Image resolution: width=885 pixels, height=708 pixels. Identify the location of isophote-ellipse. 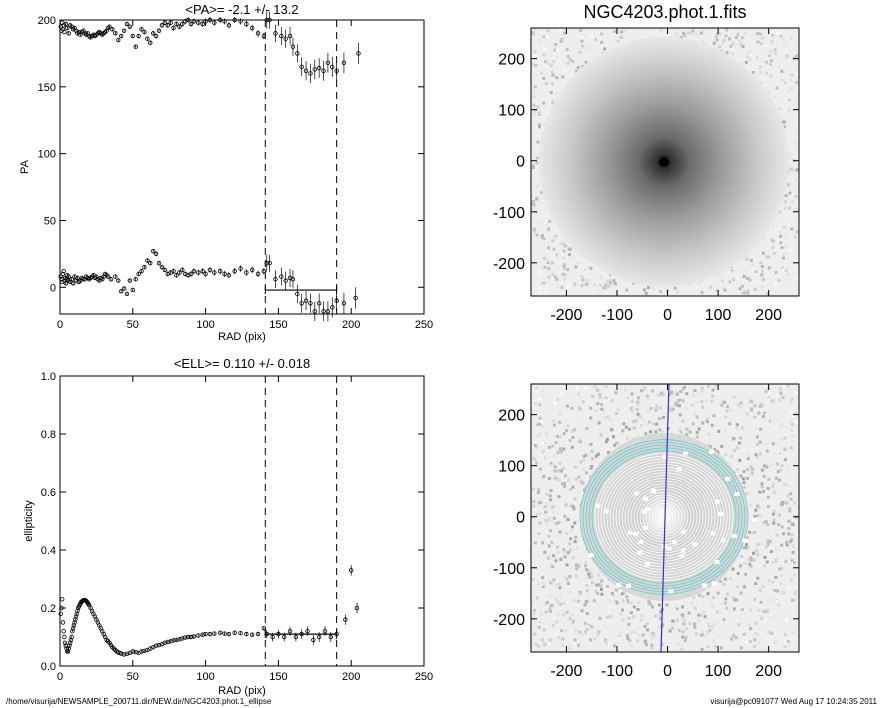
(664, 517).